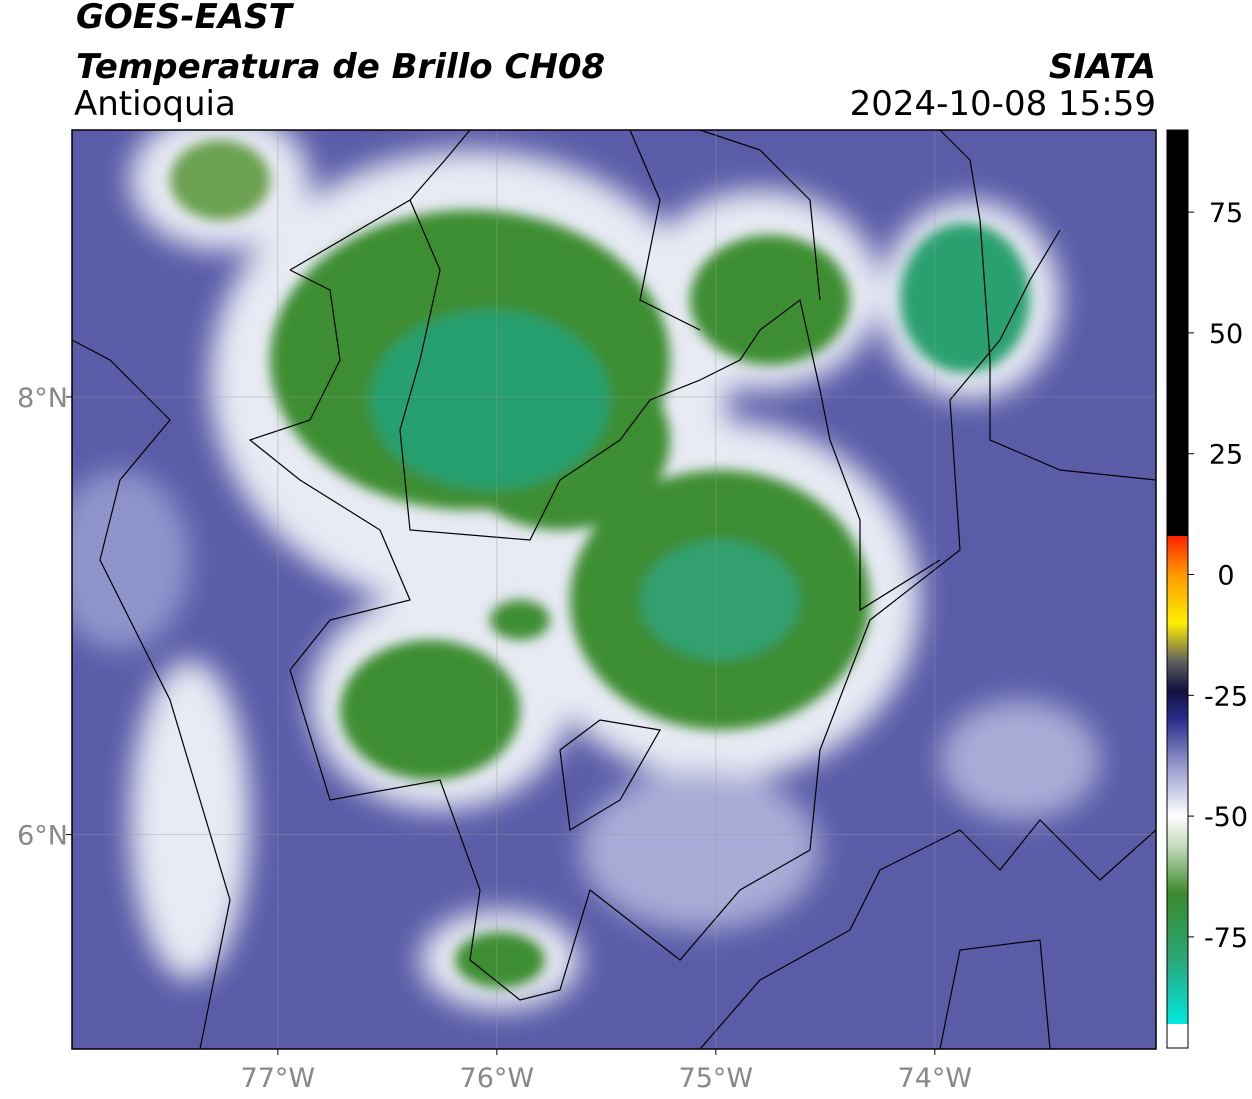  What do you see at coordinates (1225, 576) in the screenshot?
I see `colorbar-tick-label: 0` at bounding box center [1225, 576].